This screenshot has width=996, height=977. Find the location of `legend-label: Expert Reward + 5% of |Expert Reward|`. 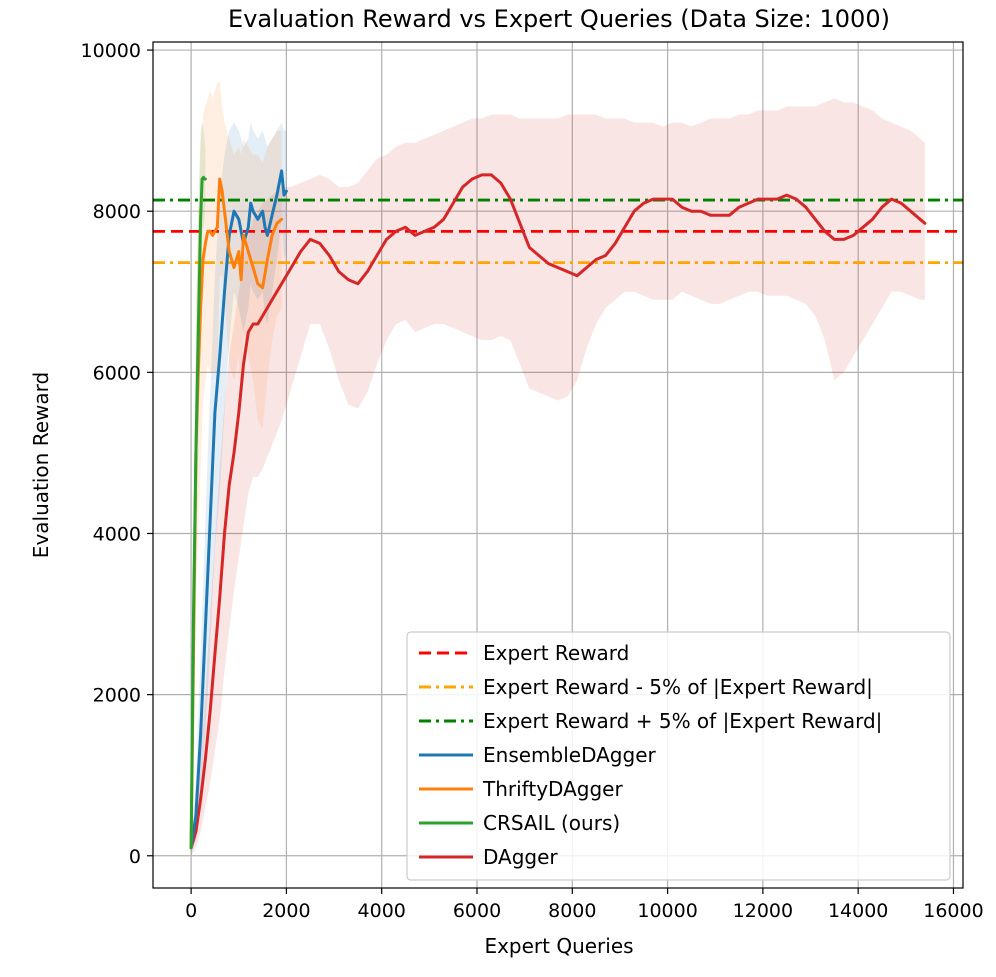

legend-label: Expert Reward + 5% of |Expert Reward| is located at coordinates (682, 721).